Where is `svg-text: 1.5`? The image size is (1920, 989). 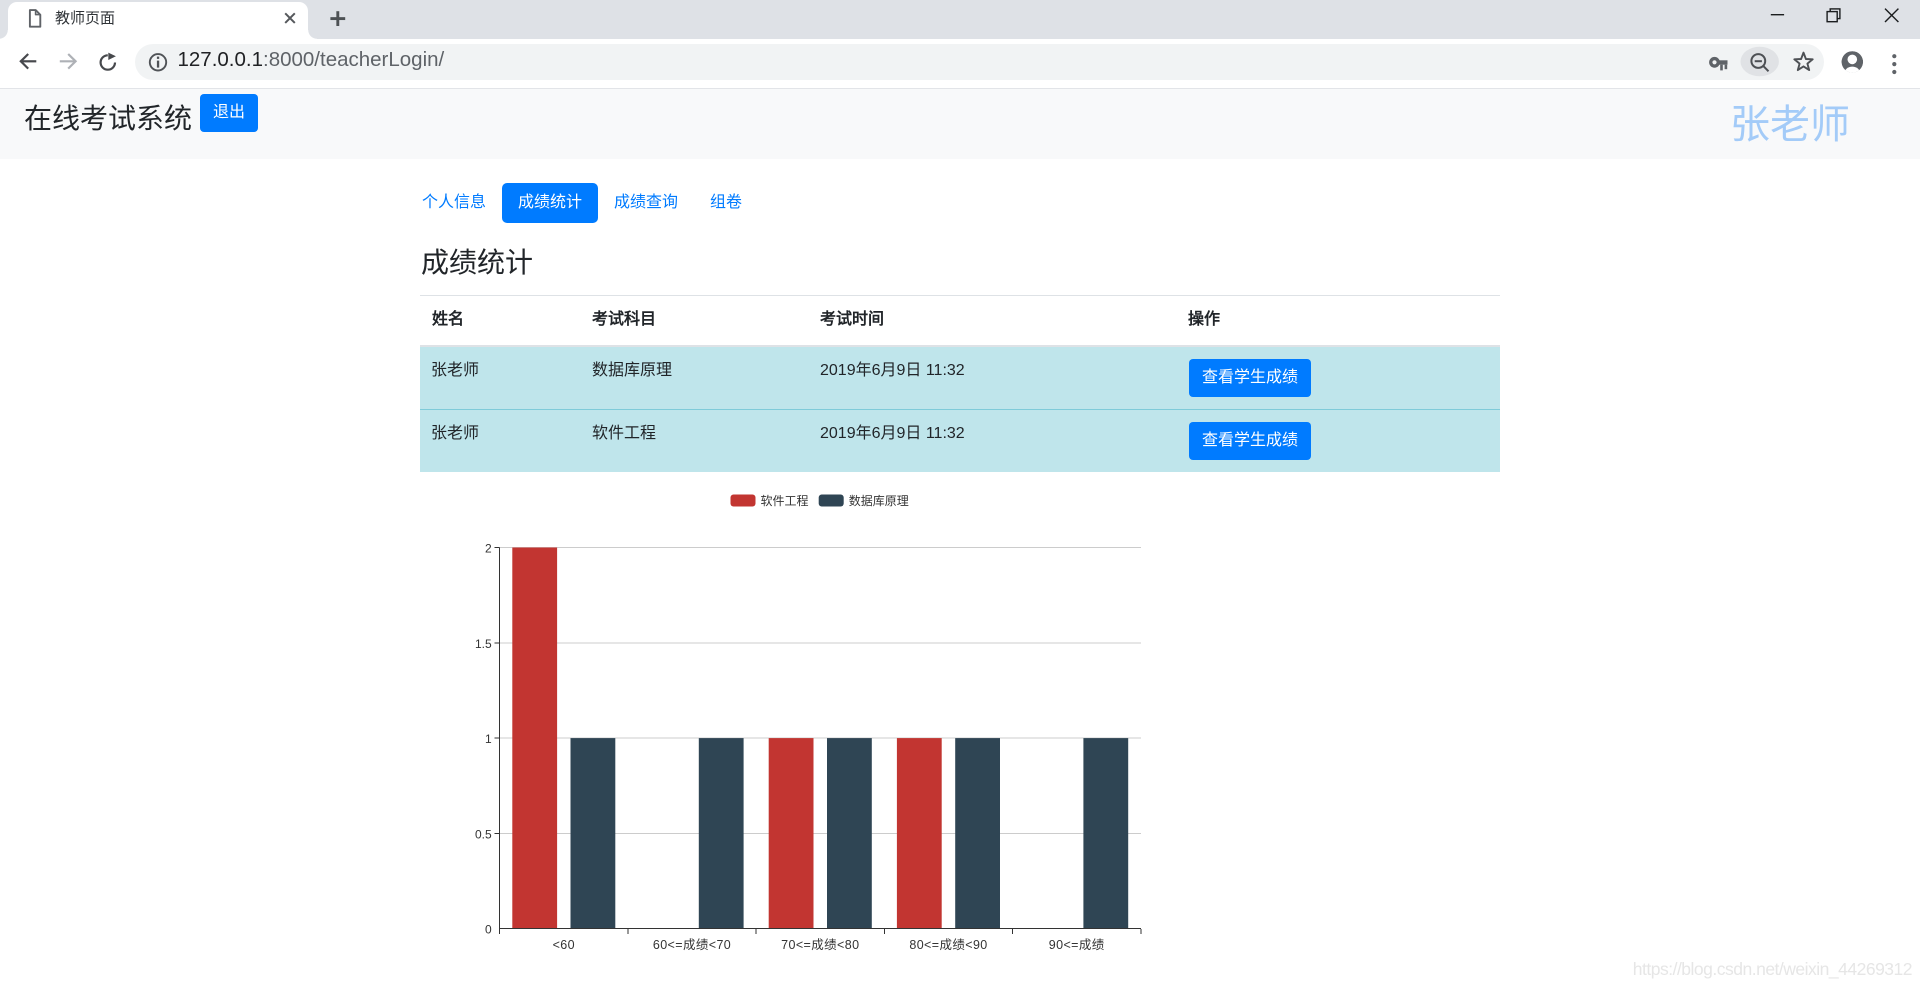
svg-text: 1.5 is located at coordinates (483, 644).